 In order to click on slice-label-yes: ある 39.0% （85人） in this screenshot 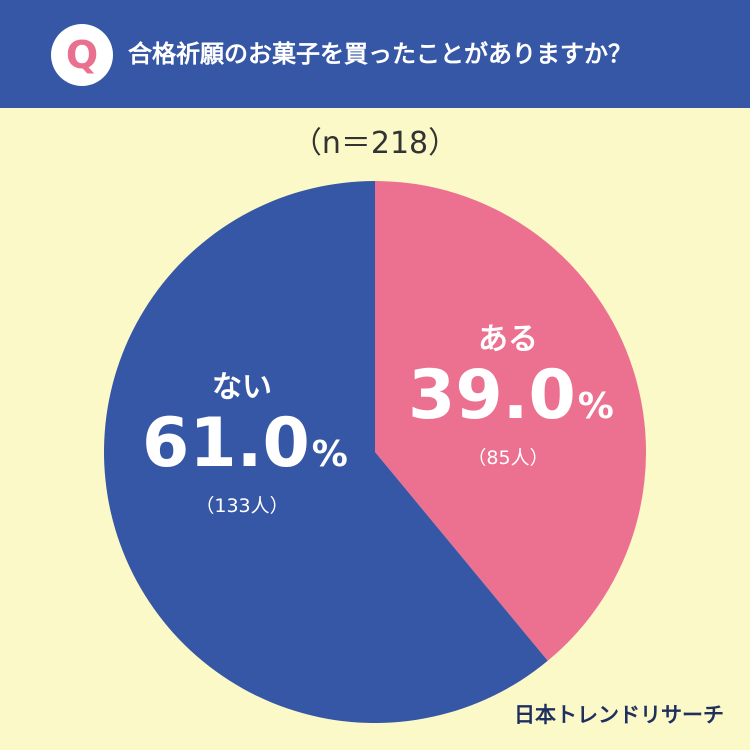, I will do `click(511, 396)`.